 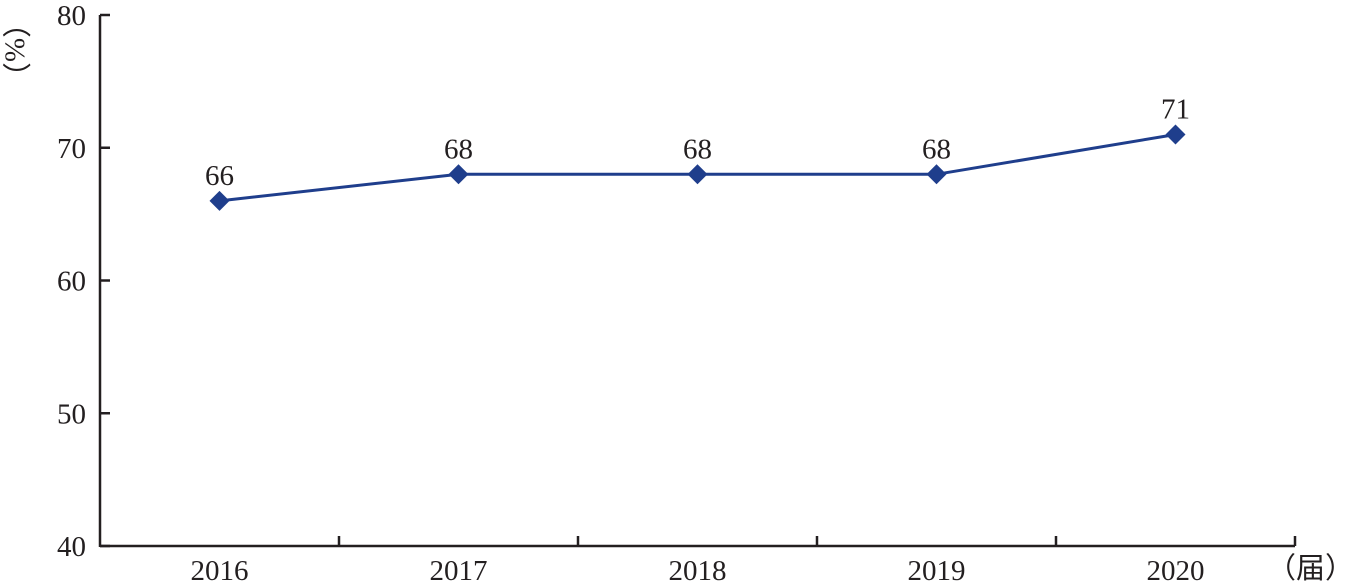 I want to click on data-value-label: 71, so click(x=1175, y=109).